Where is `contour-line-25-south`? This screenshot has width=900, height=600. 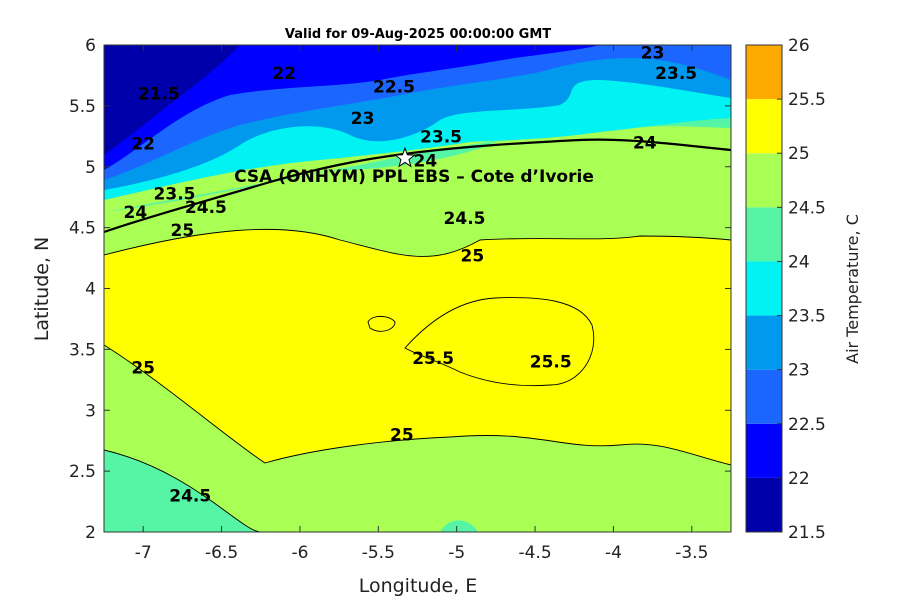 contour-line-25-south is located at coordinates (417, 405).